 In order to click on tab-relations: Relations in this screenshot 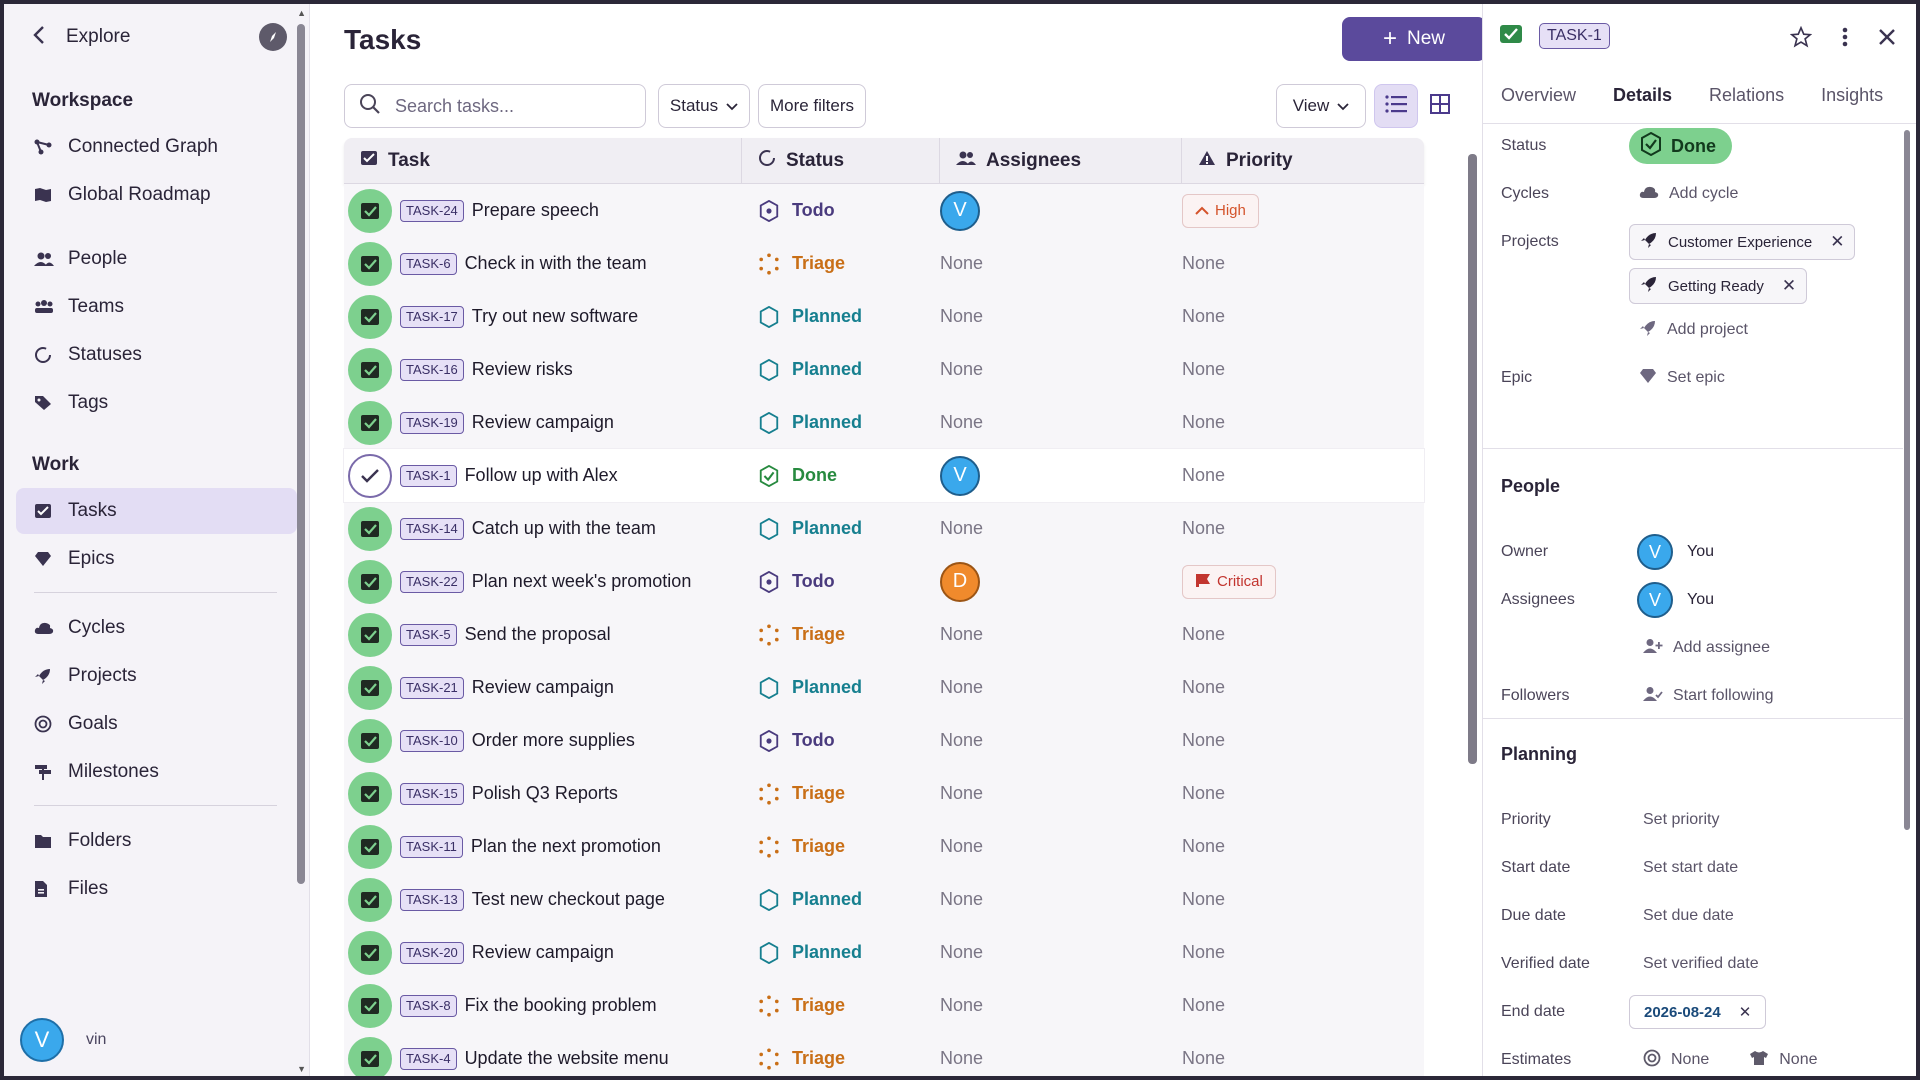, I will do `click(1747, 95)`.